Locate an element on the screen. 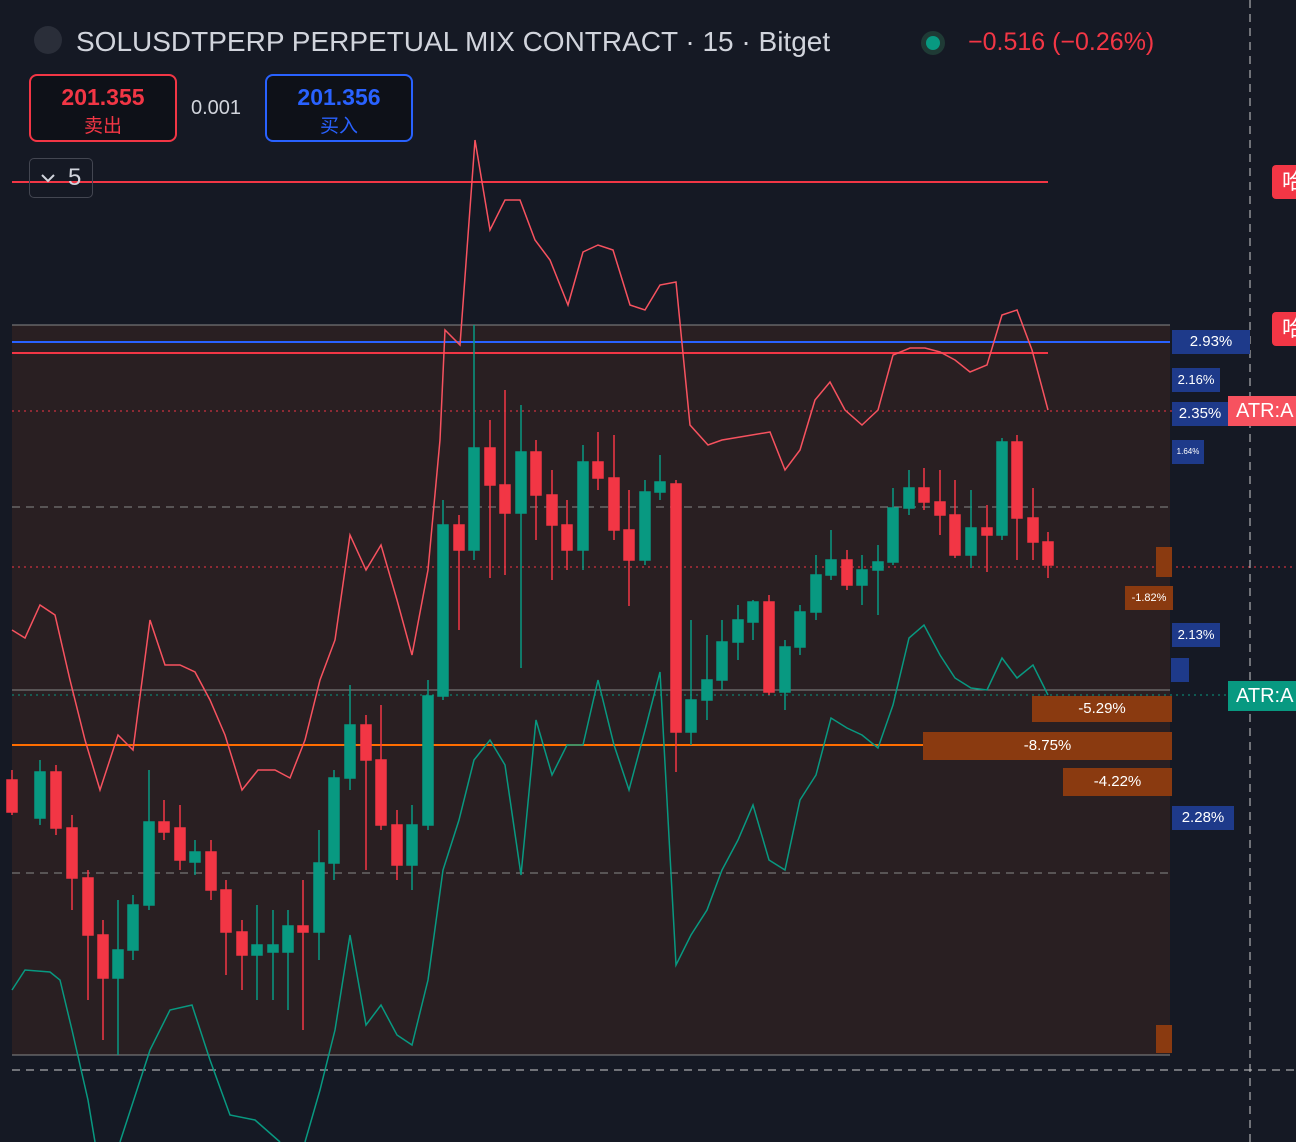 Image resolution: width=1296 pixels, height=1142 pixels. buy-button: 201.356 买入 is located at coordinates (339, 108).